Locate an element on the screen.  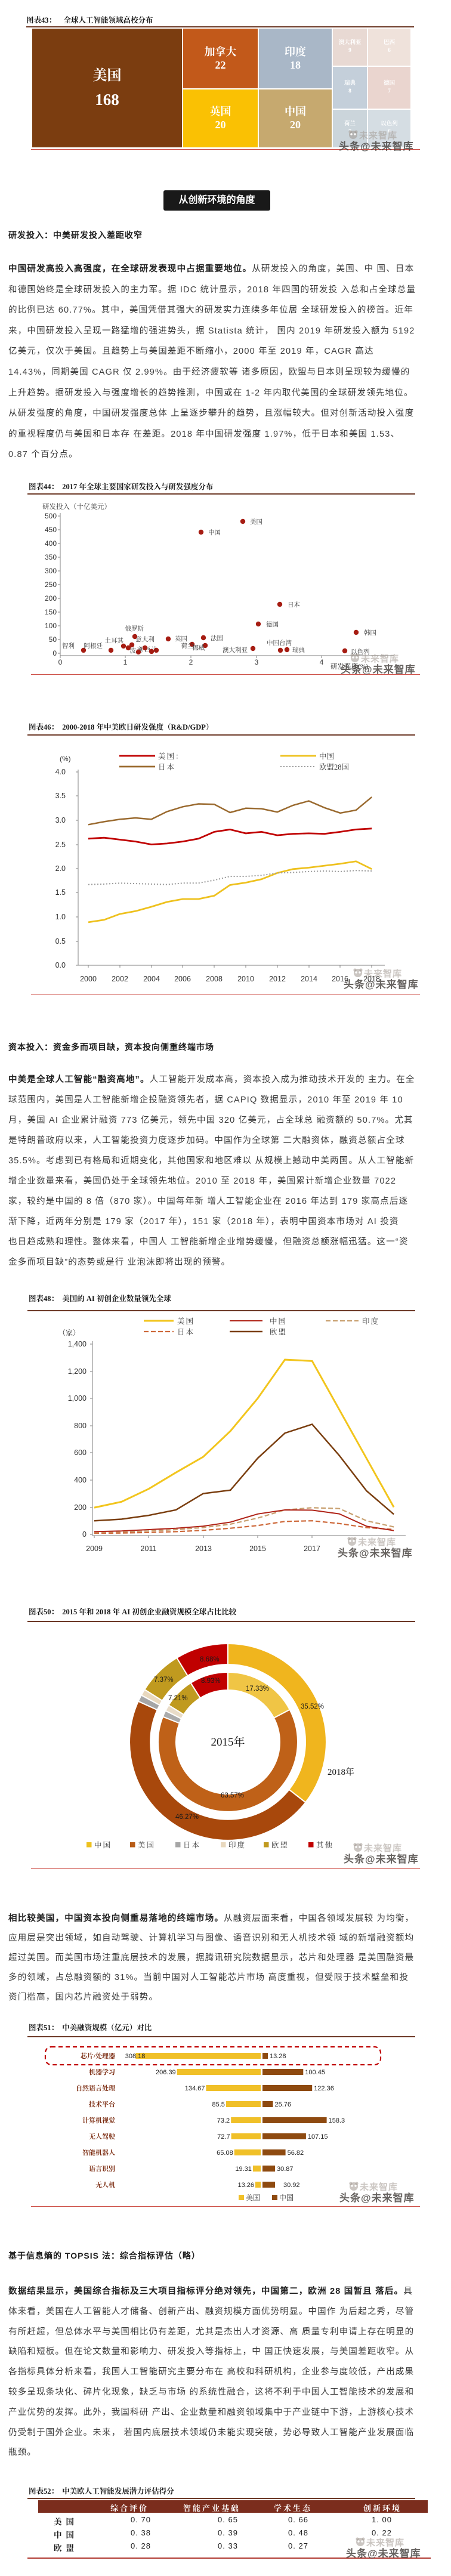
svg-text: 150 is located at coordinates (51, 612).